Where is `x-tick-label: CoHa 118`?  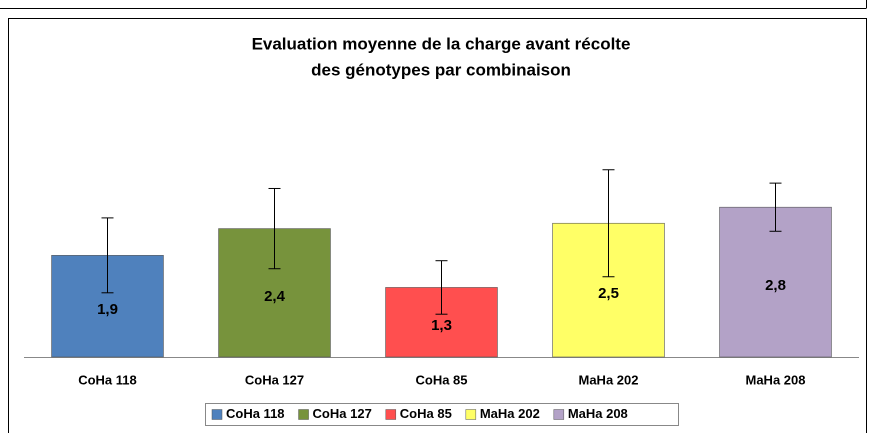 x-tick-label: CoHa 118 is located at coordinates (107, 379).